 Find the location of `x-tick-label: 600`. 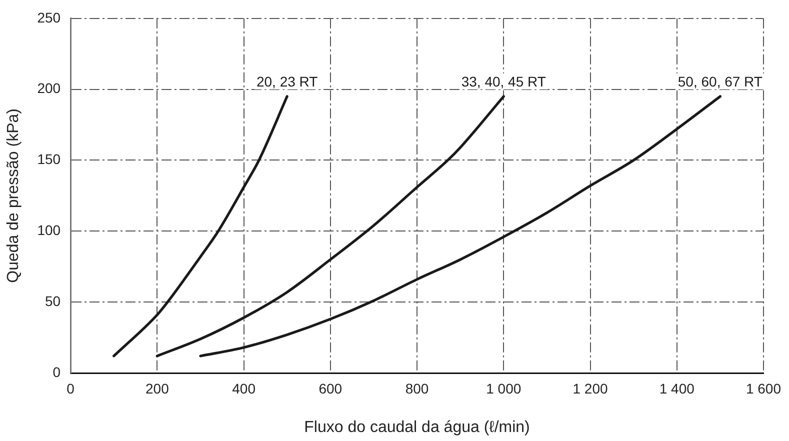

x-tick-label: 600 is located at coordinates (330, 388).